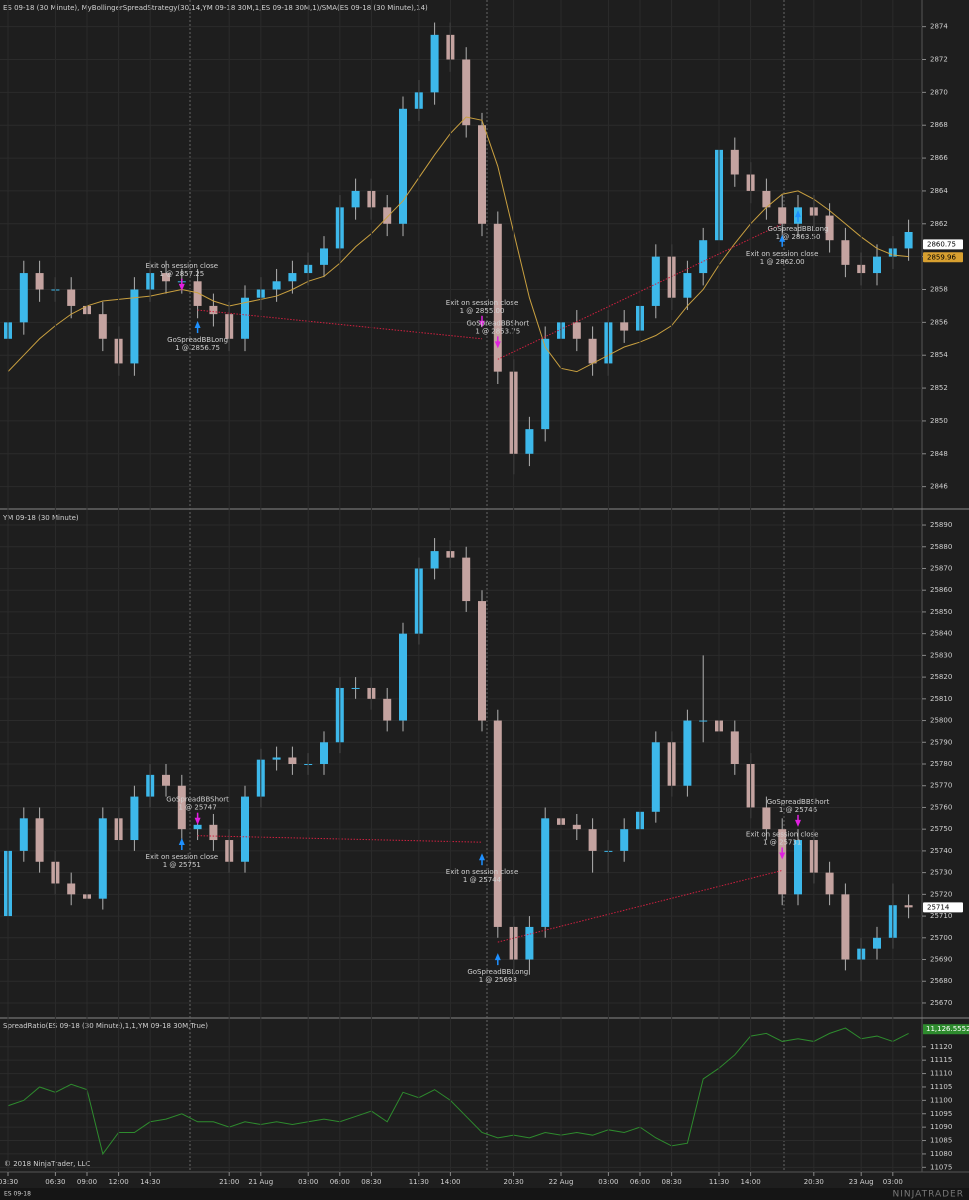  I want to click on y-tick-label: 11090, so click(941, 1127).